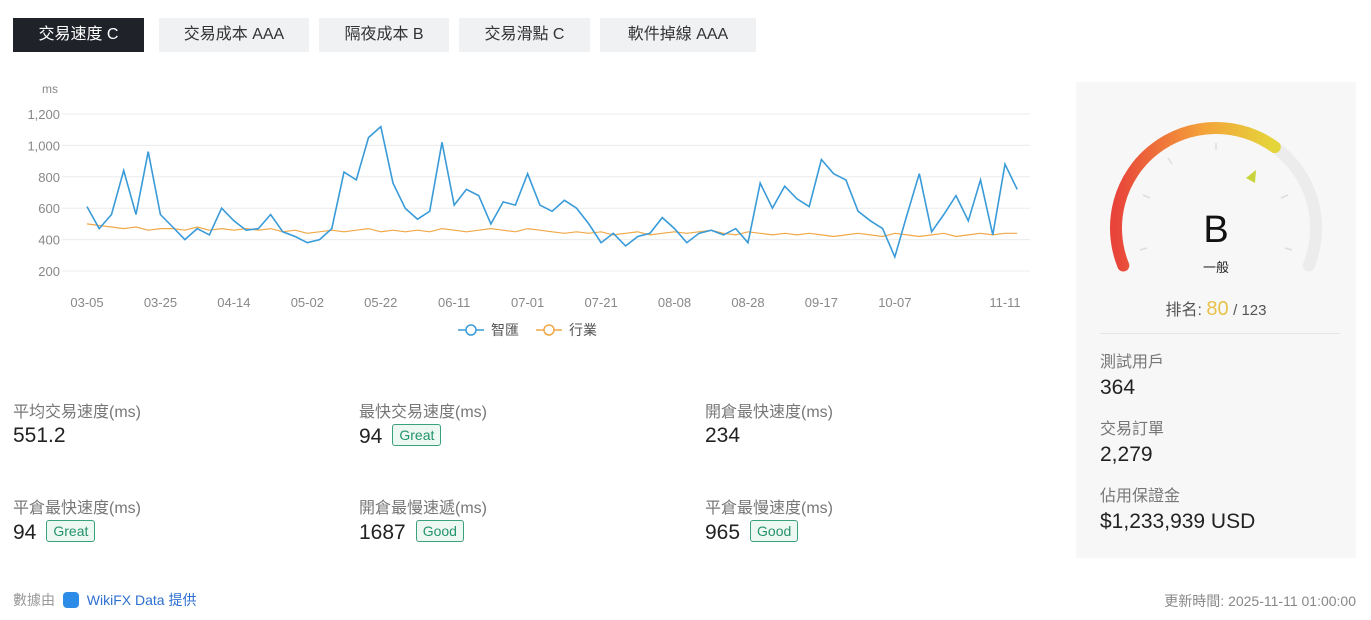  I want to click on y-unit: ms, so click(50, 89).